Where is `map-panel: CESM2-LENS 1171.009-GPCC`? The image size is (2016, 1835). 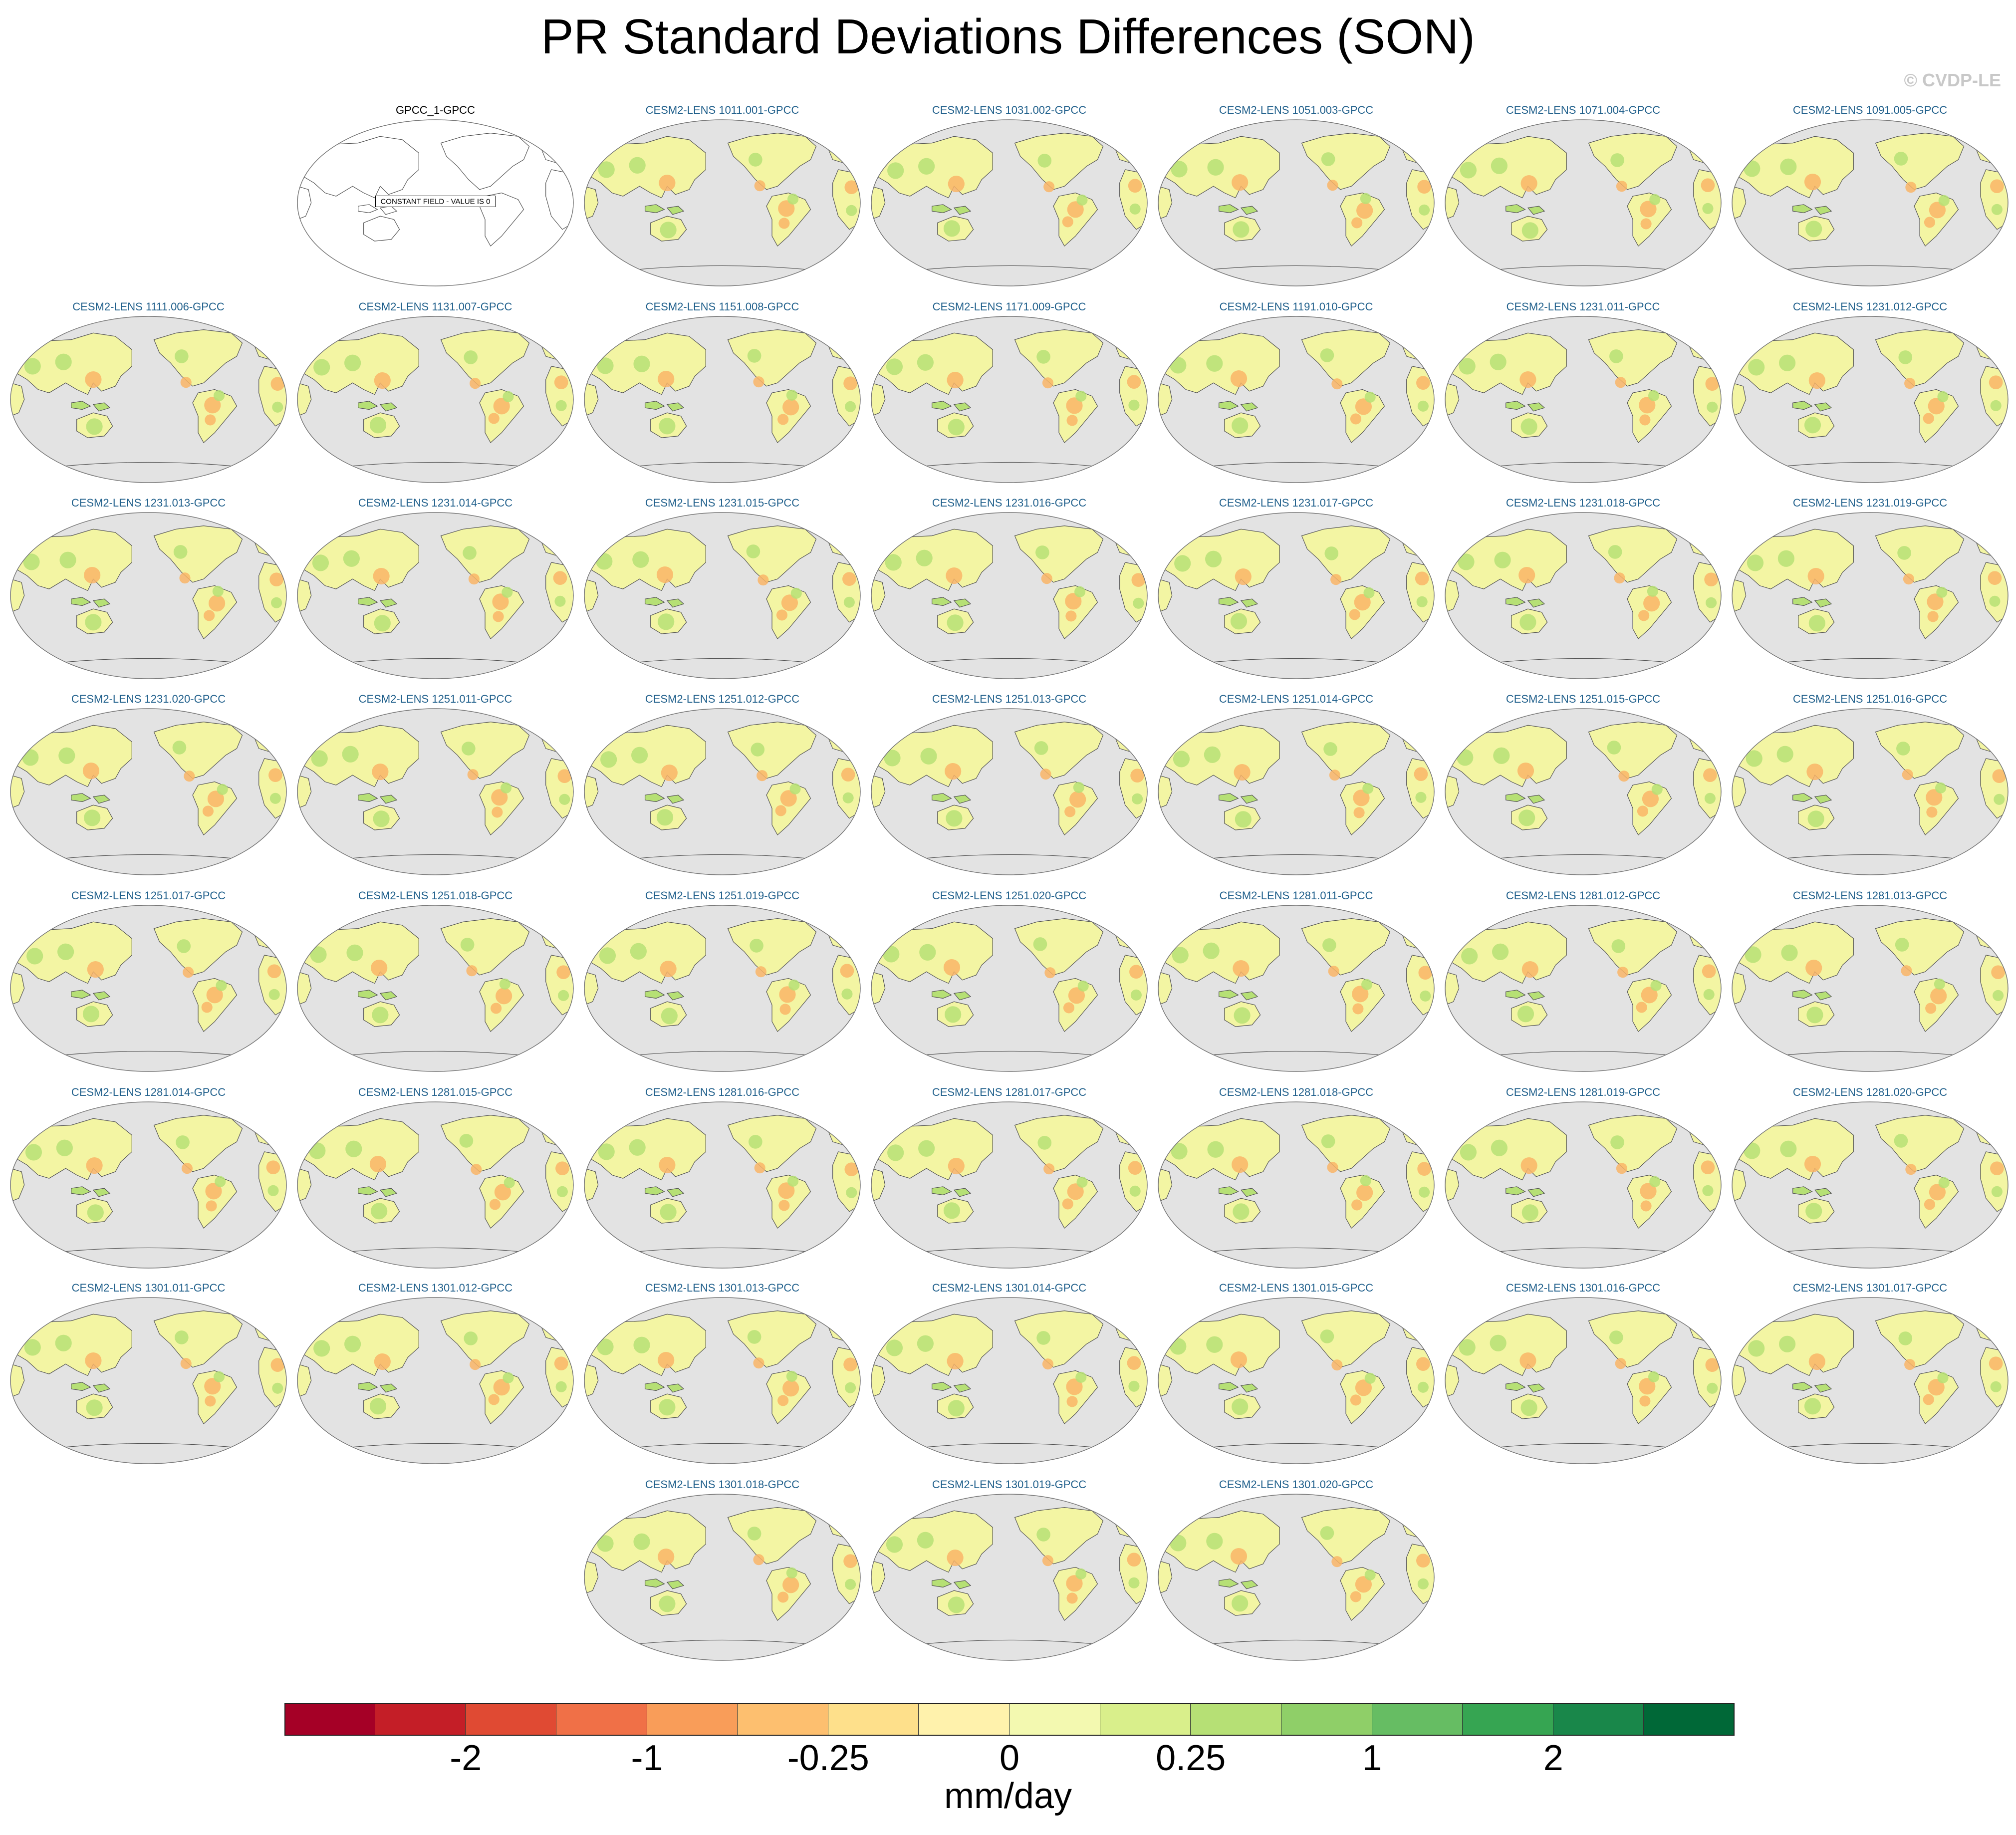
map-panel: CESM2-LENS 1171.009-GPCC is located at coordinates (1009, 395).